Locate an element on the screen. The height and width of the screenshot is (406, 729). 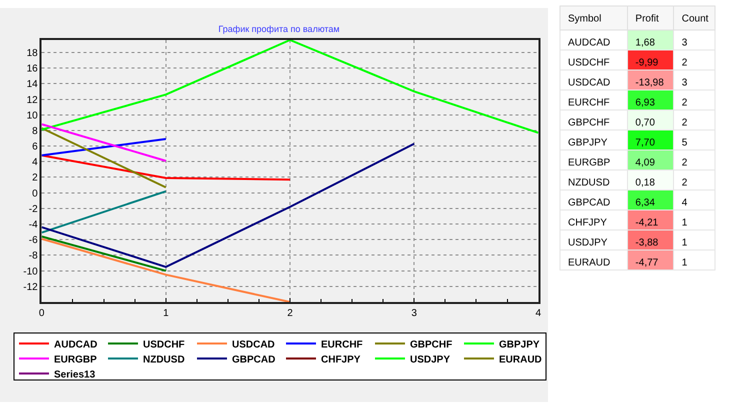
legend-label: GBPJPY is located at coordinates (519, 344).